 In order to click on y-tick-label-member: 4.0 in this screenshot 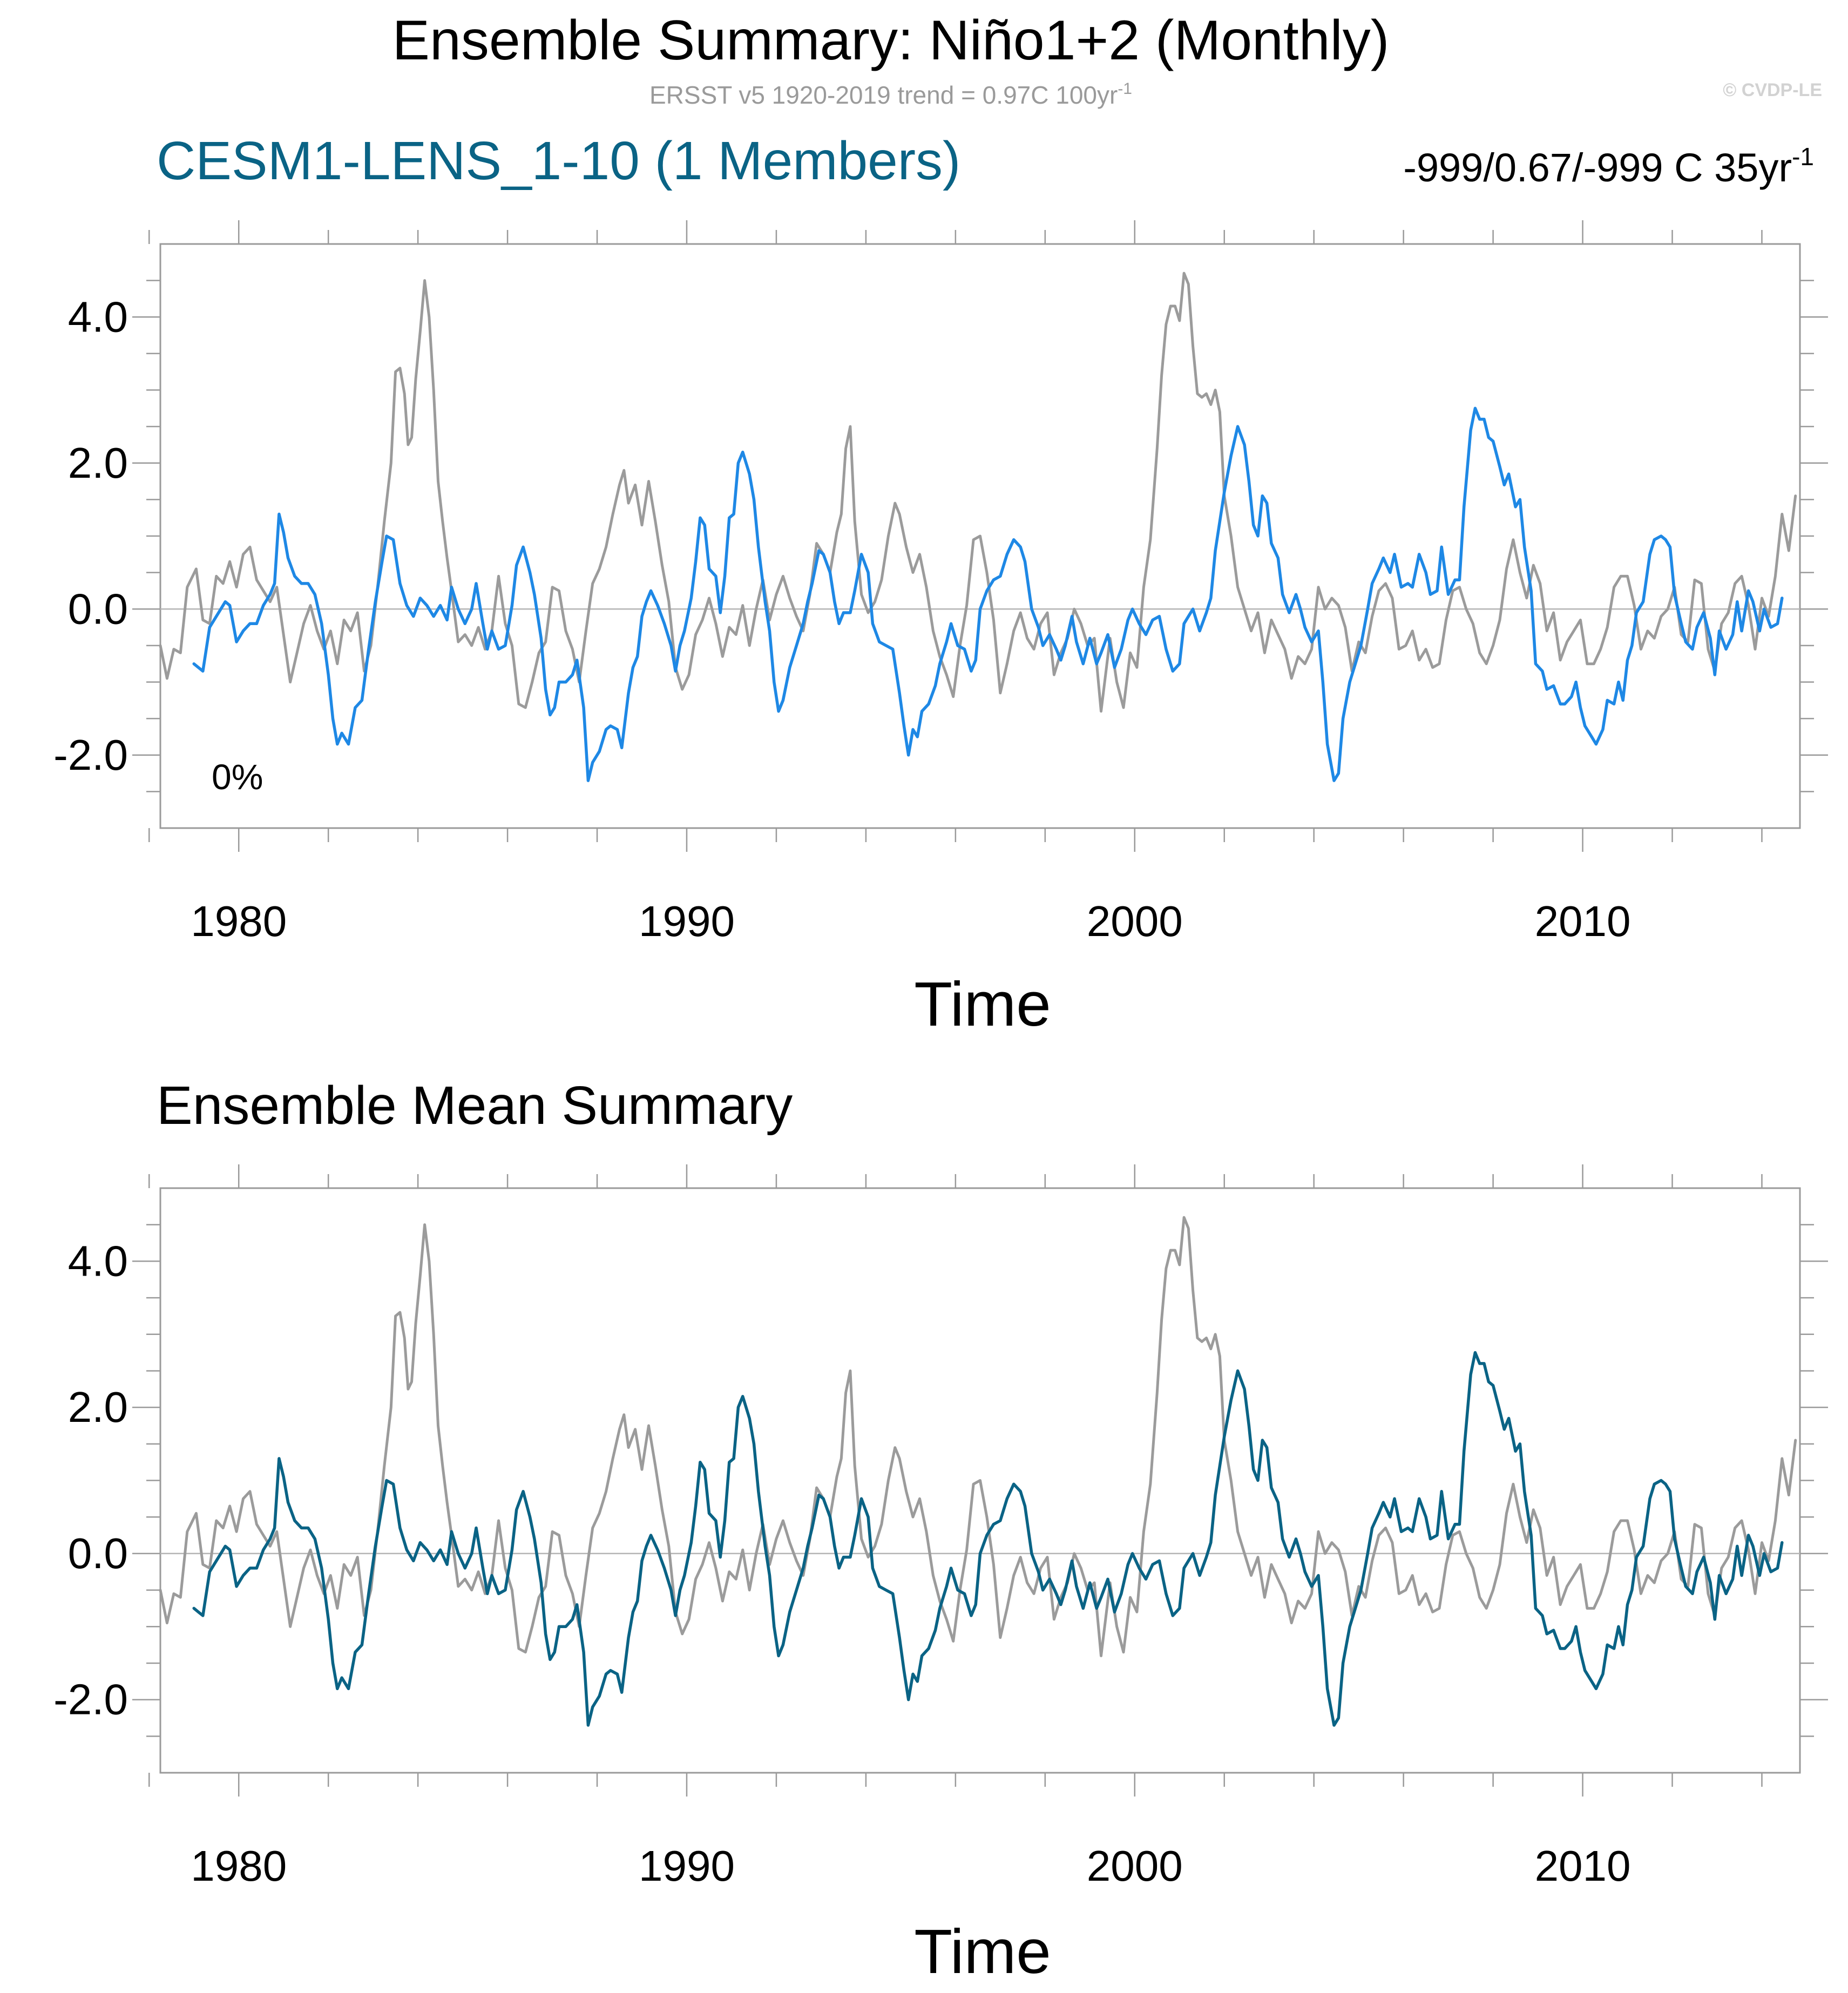, I will do `click(98, 317)`.